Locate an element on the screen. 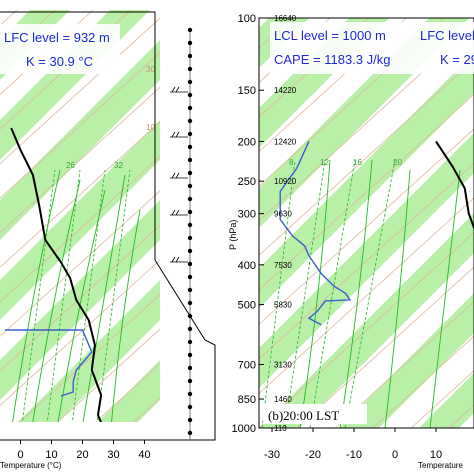 The image size is (474, 474). left-isotherm-label-32: 32 is located at coordinates (118, 165).